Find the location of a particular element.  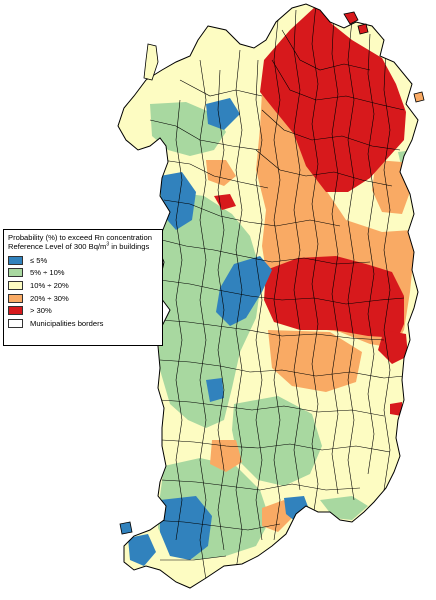

legend-row-5-10: 5% ÷ 10% is located at coordinates (83, 273).